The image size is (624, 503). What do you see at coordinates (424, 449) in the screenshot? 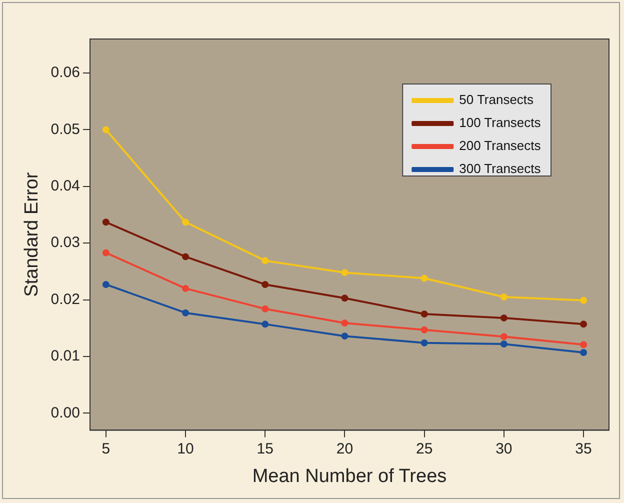
I see `x-tick-label: 25` at bounding box center [424, 449].